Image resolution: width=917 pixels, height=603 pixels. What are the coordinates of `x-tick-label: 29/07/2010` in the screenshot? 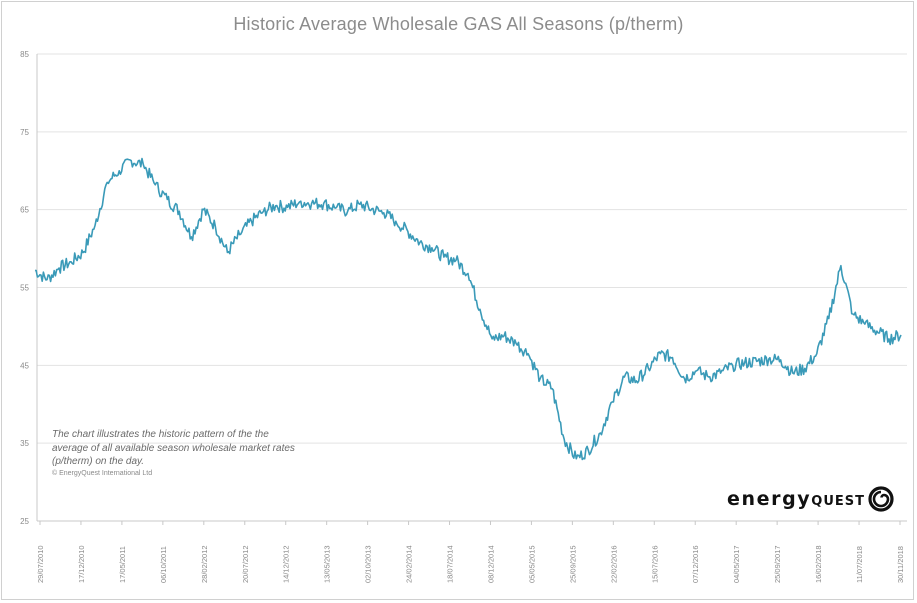 It's located at (40, 564).